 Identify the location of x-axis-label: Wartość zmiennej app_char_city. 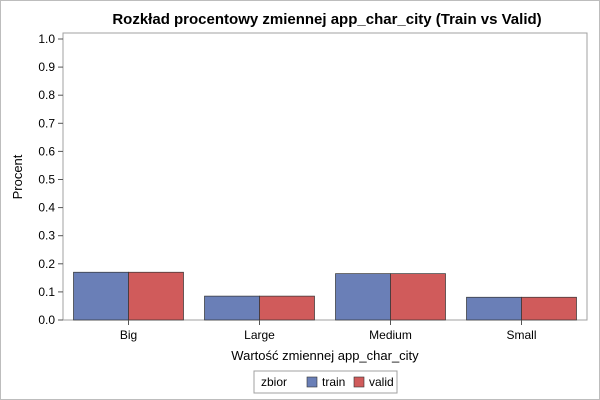
(325, 355).